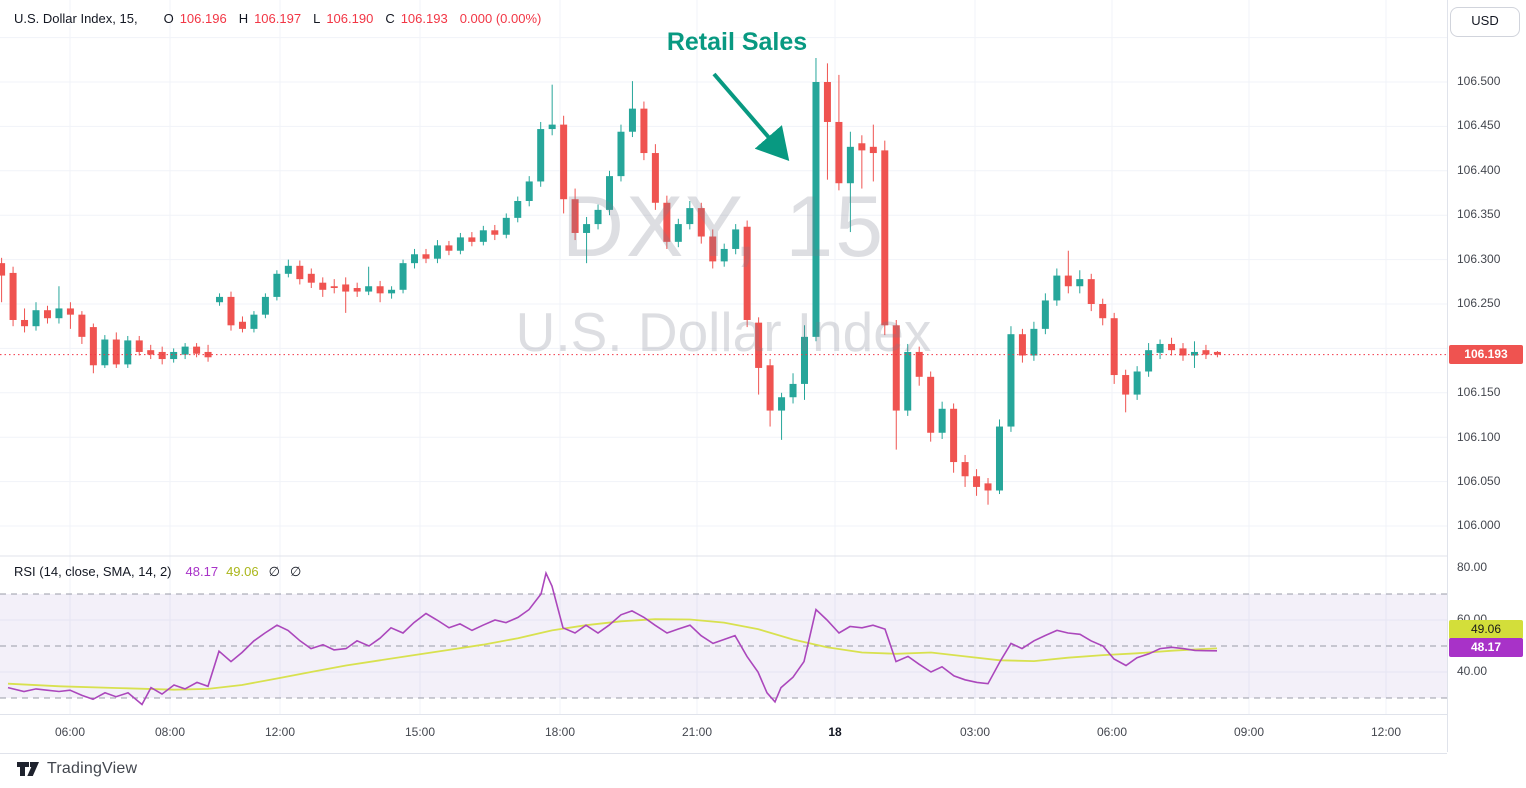  What do you see at coordinates (295, 571) in the screenshot?
I see `rsi-empty-value-2: ∅` at bounding box center [295, 571].